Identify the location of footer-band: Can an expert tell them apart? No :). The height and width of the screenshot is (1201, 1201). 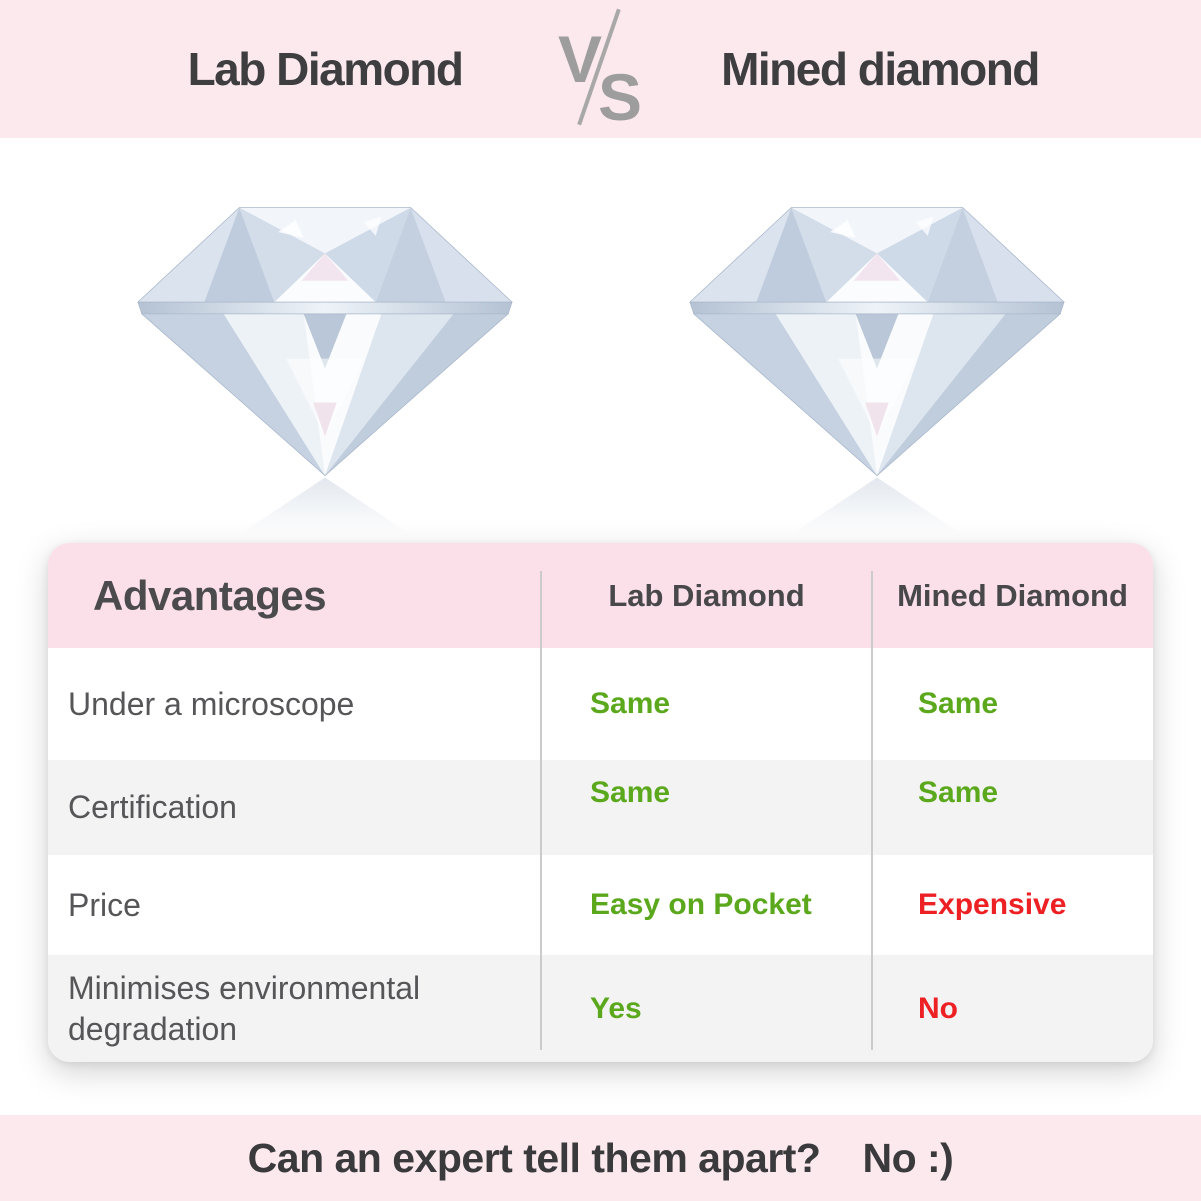
(600, 1158).